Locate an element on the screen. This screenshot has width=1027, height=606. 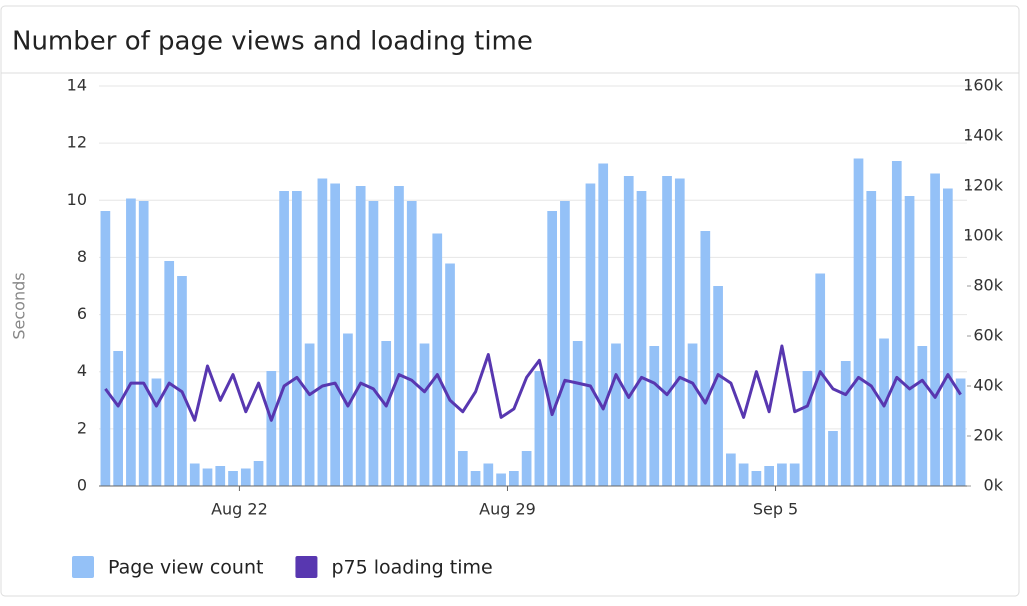
y-axis-label: Seconds is located at coordinates (19, 305).